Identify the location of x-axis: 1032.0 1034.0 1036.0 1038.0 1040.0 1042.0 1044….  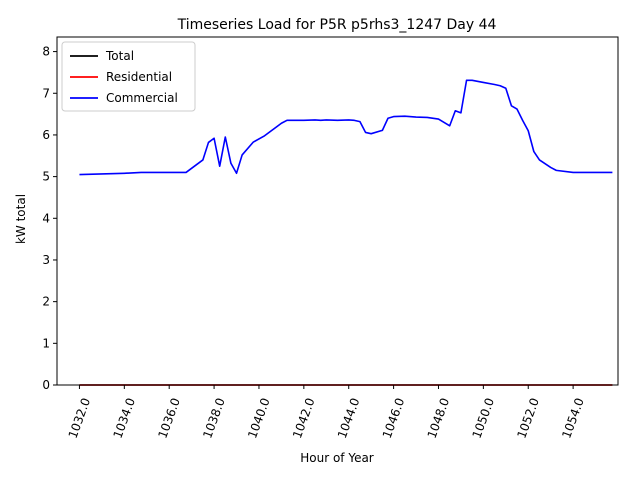
(326, 412).